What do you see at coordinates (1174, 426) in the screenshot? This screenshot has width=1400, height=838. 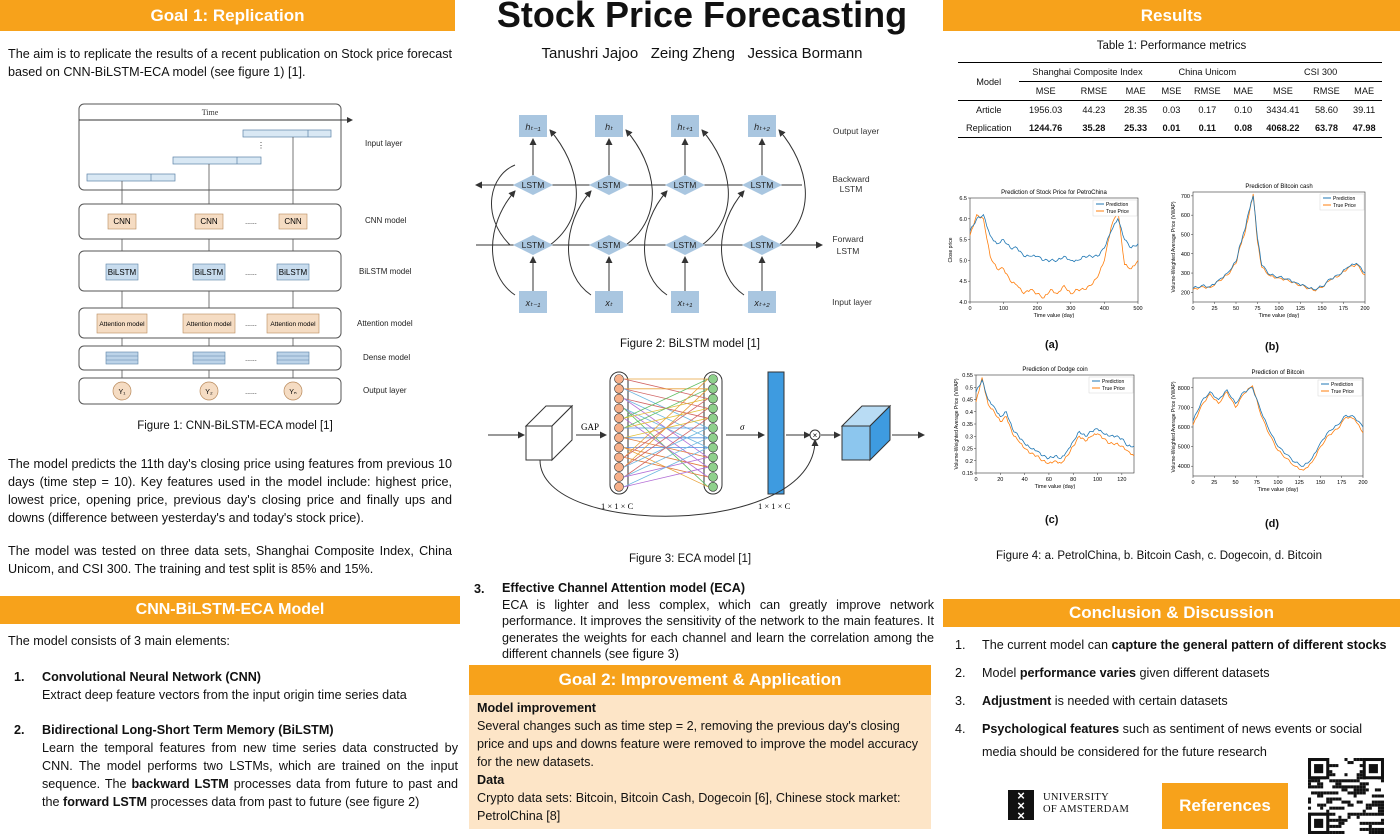 I see `y-axis-label: Volume-Weighted Average Price (VWAP)` at bounding box center [1174, 426].